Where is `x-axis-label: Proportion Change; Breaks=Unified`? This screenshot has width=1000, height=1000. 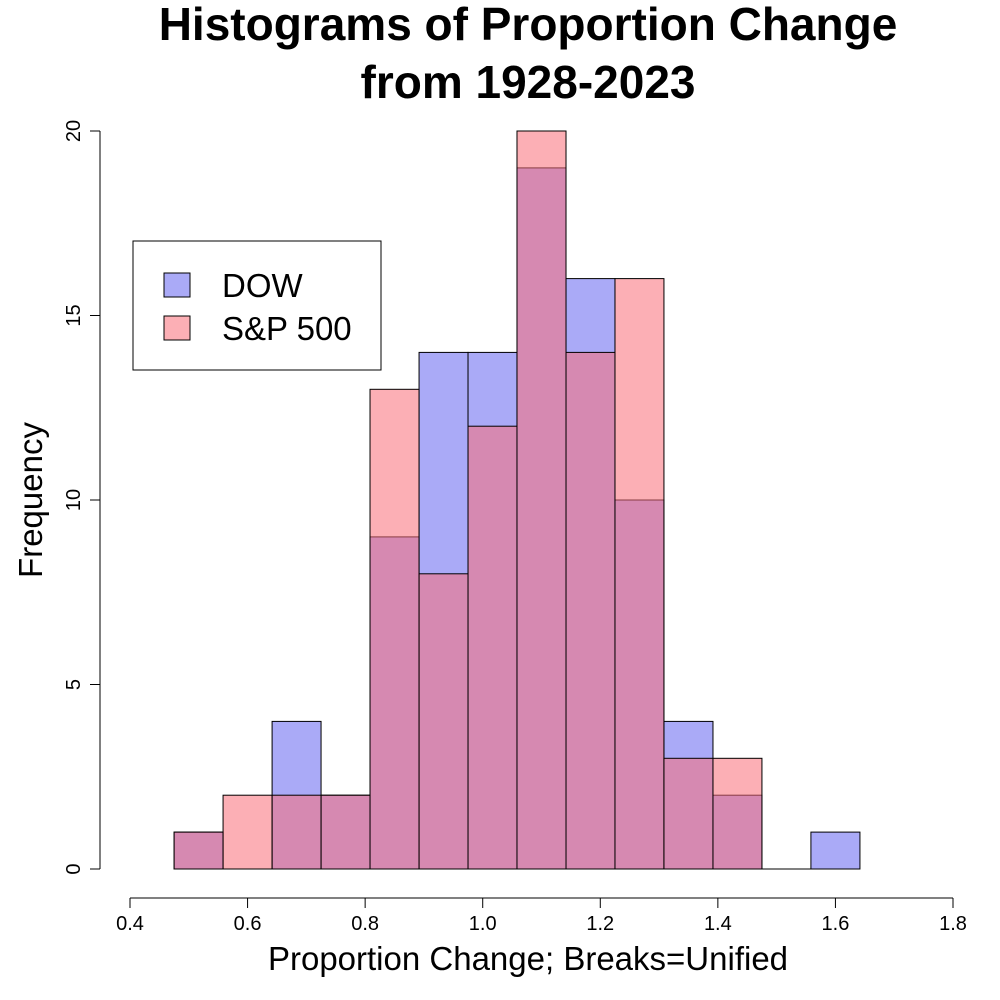 x-axis-label: Proportion Change; Breaks=Unified is located at coordinates (528, 958).